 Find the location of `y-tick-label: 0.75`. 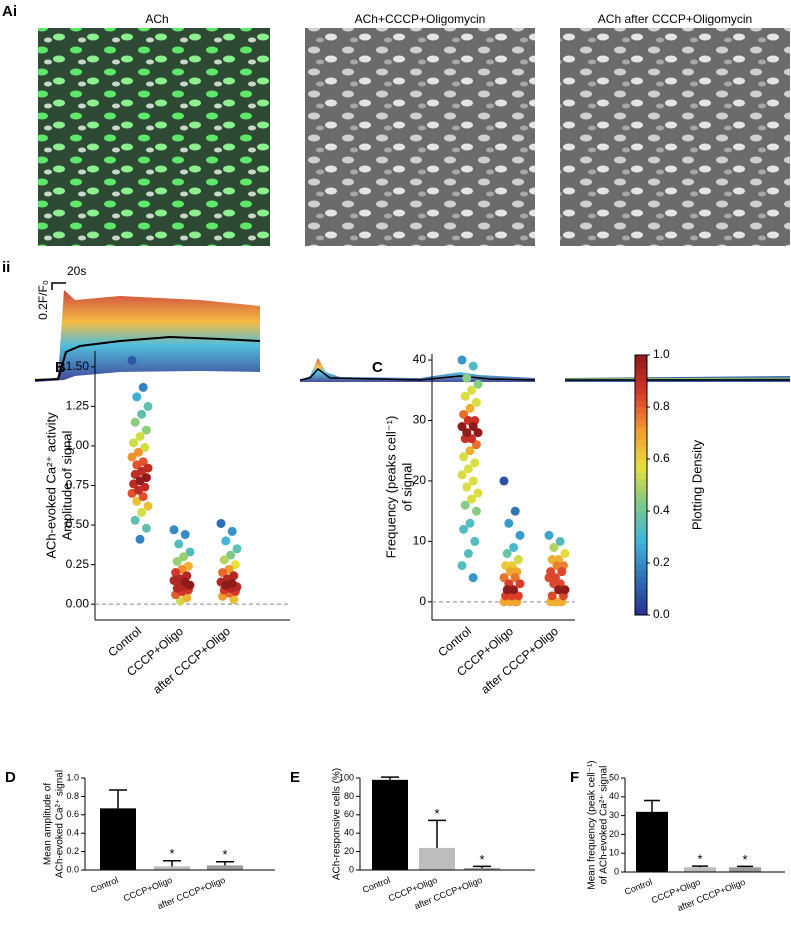

y-tick-label: 0.75 is located at coordinates (78, 485).